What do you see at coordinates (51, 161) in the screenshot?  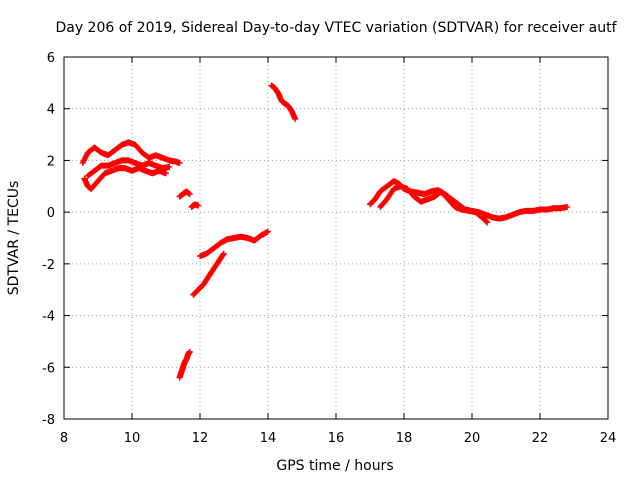 I see `y-tick-label: 2` at bounding box center [51, 161].